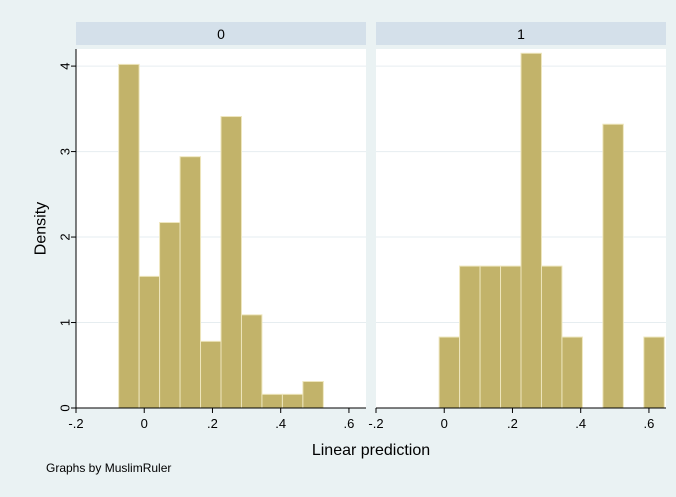  What do you see at coordinates (65, 151) in the screenshot?
I see `y-tick-label: 3` at bounding box center [65, 151].